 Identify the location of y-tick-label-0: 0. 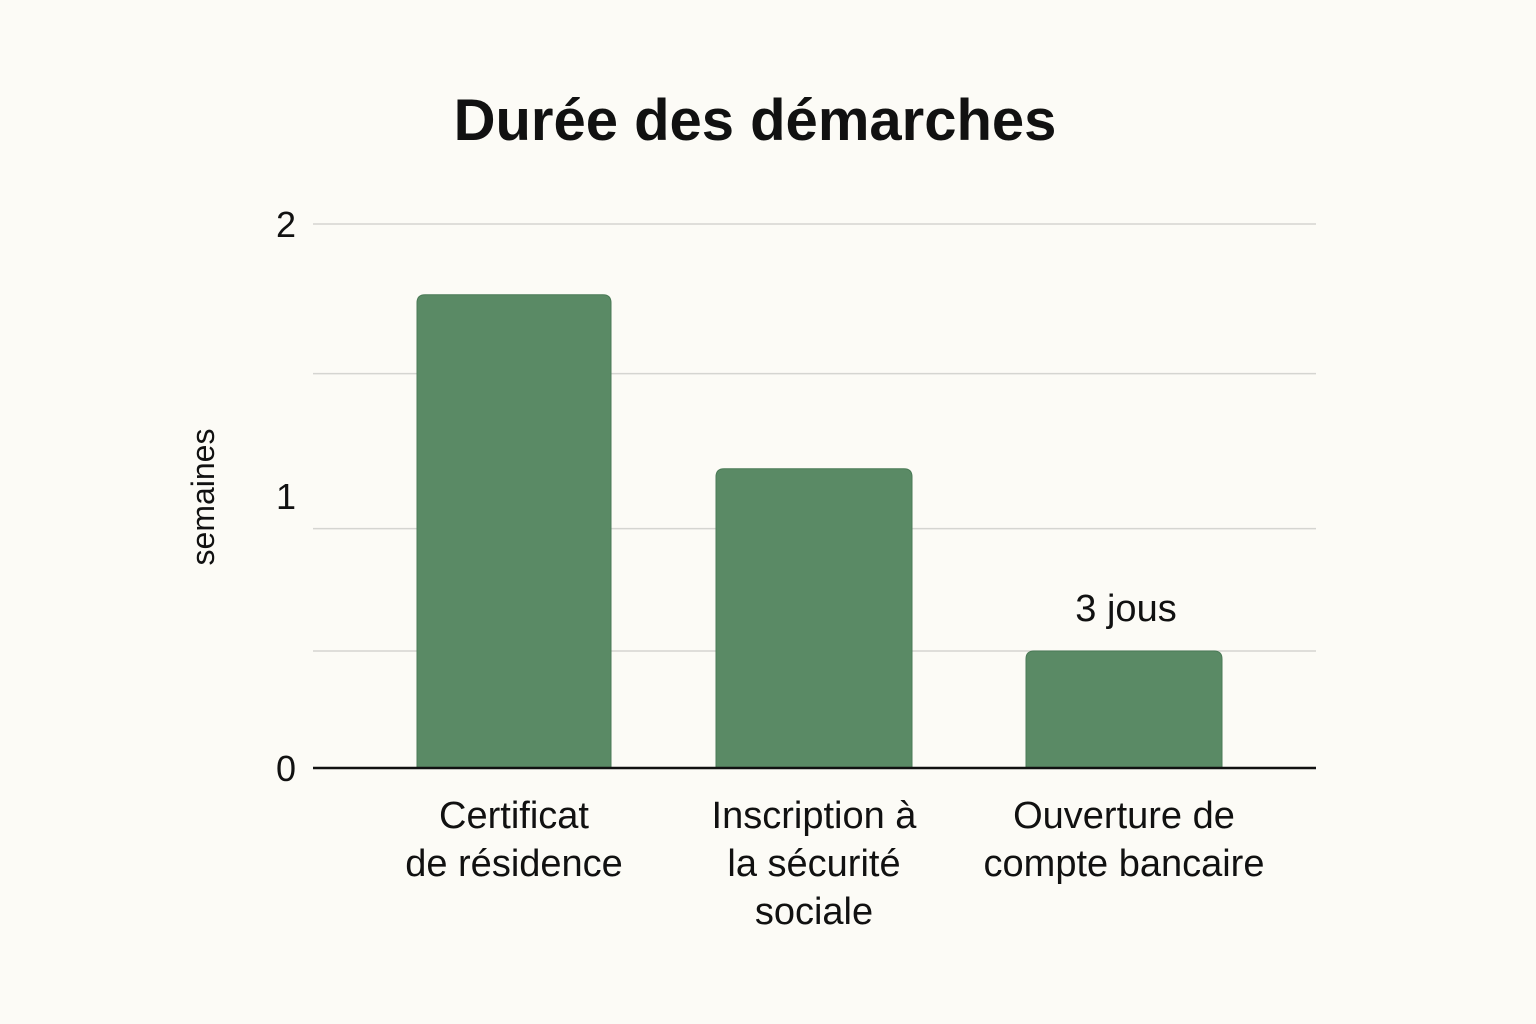
(286, 768).